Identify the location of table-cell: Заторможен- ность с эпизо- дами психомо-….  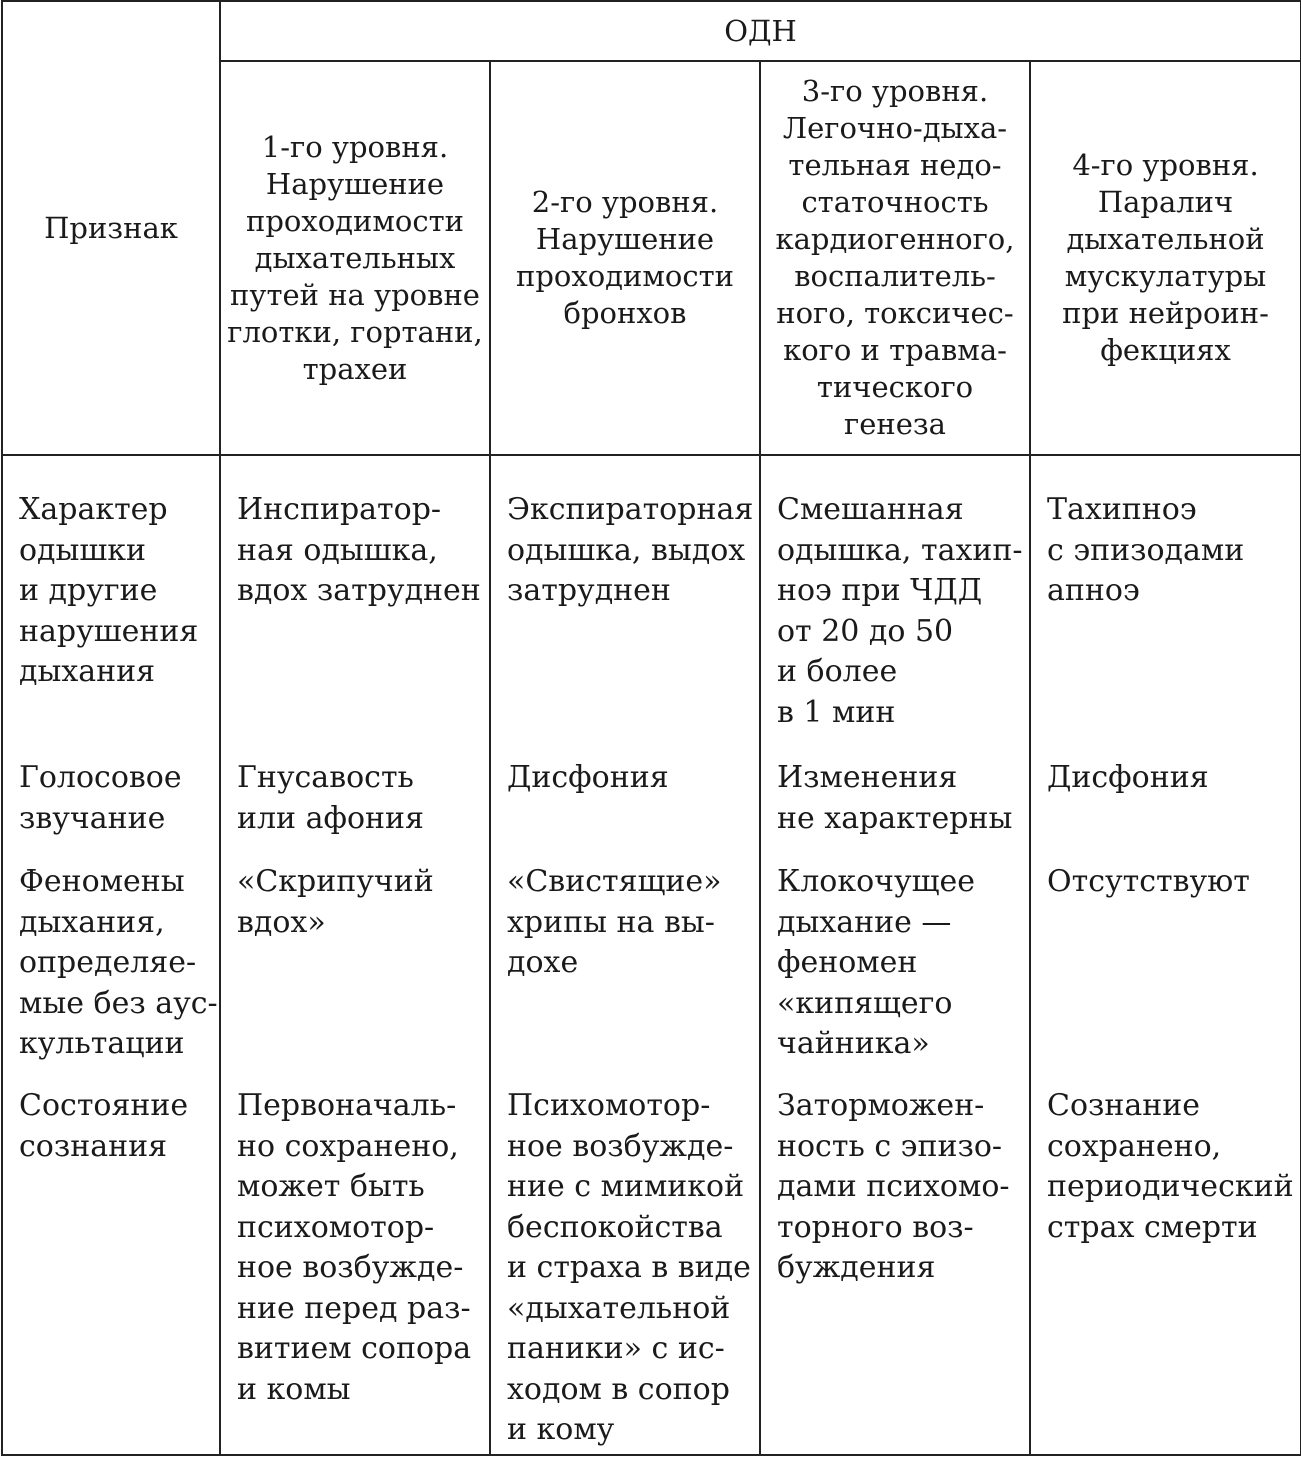
(895, 1271).